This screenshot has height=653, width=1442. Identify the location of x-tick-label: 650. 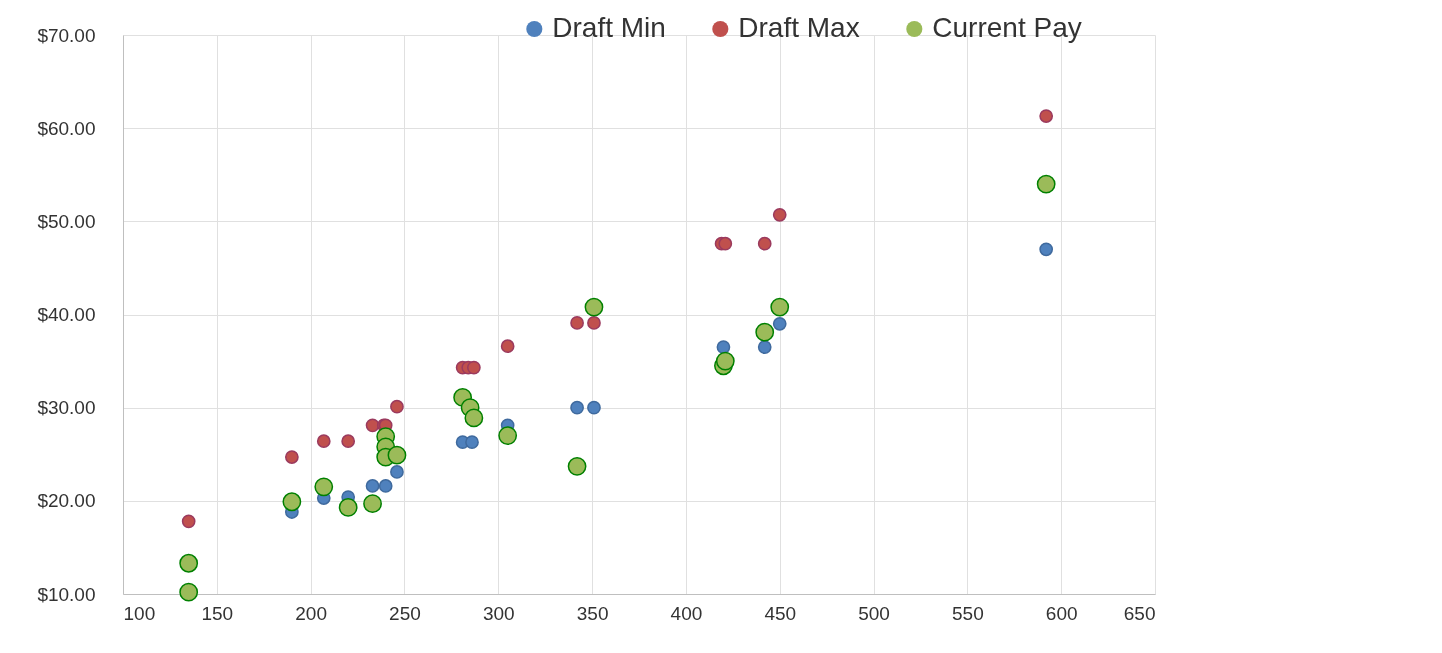
(1139, 613).